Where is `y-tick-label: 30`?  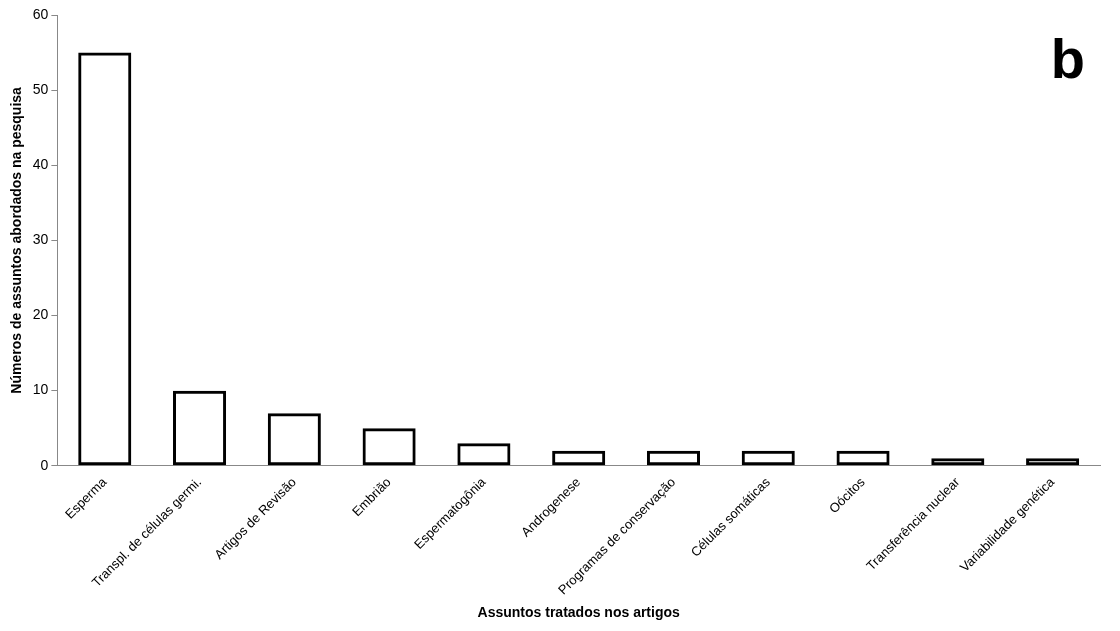
y-tick-label: 30 is located at coordinates (40, 239).